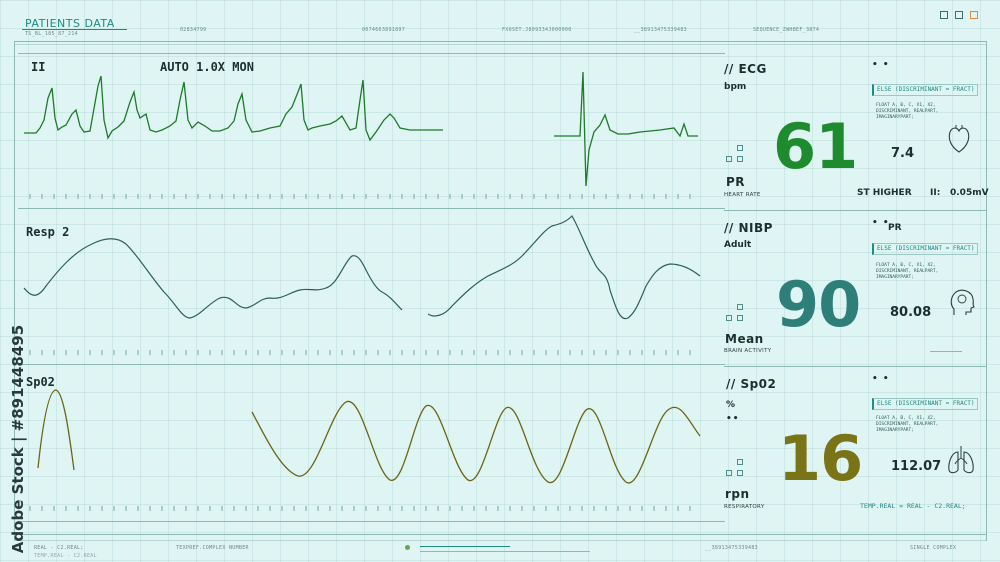  Describe the element at coordinates (881, 223) in the screenshot. I see `nibp-indicator-dots: • •` at that location.